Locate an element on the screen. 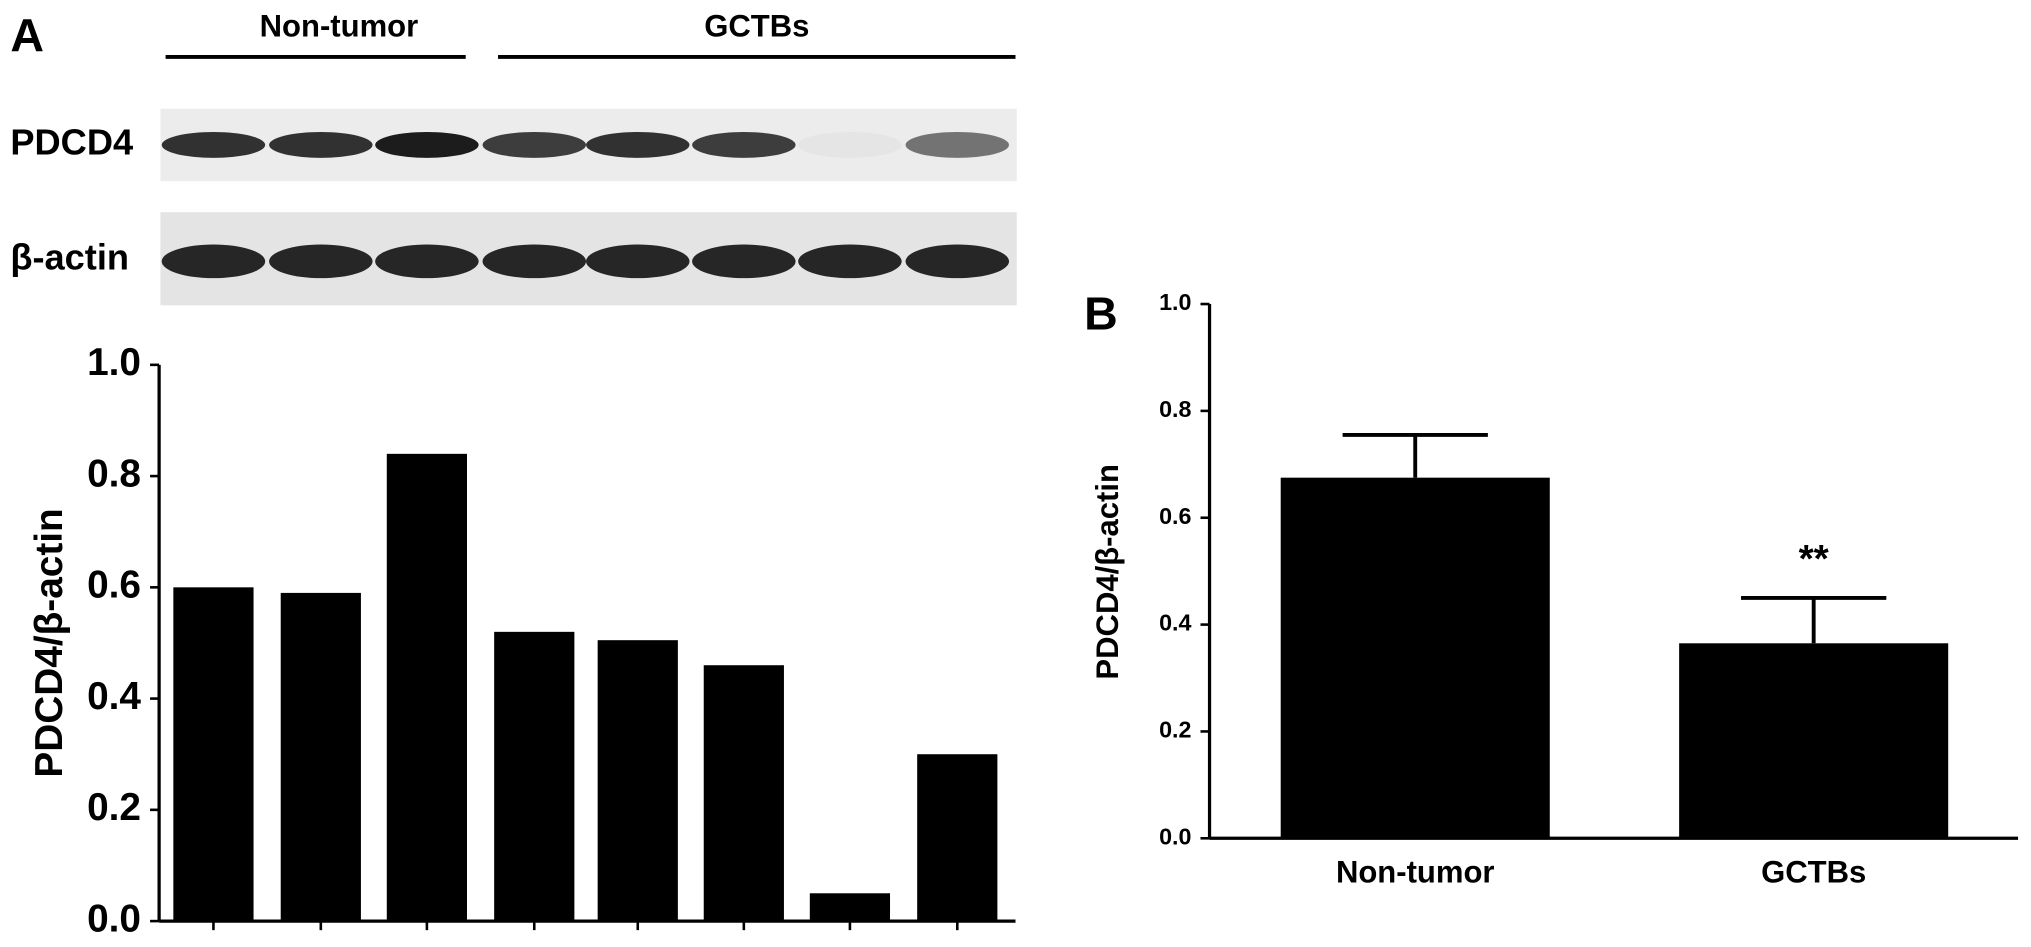 This screenshot has height=947, width=2031. blot-row-label: PDCD4 is located at coordinates (71, 141).